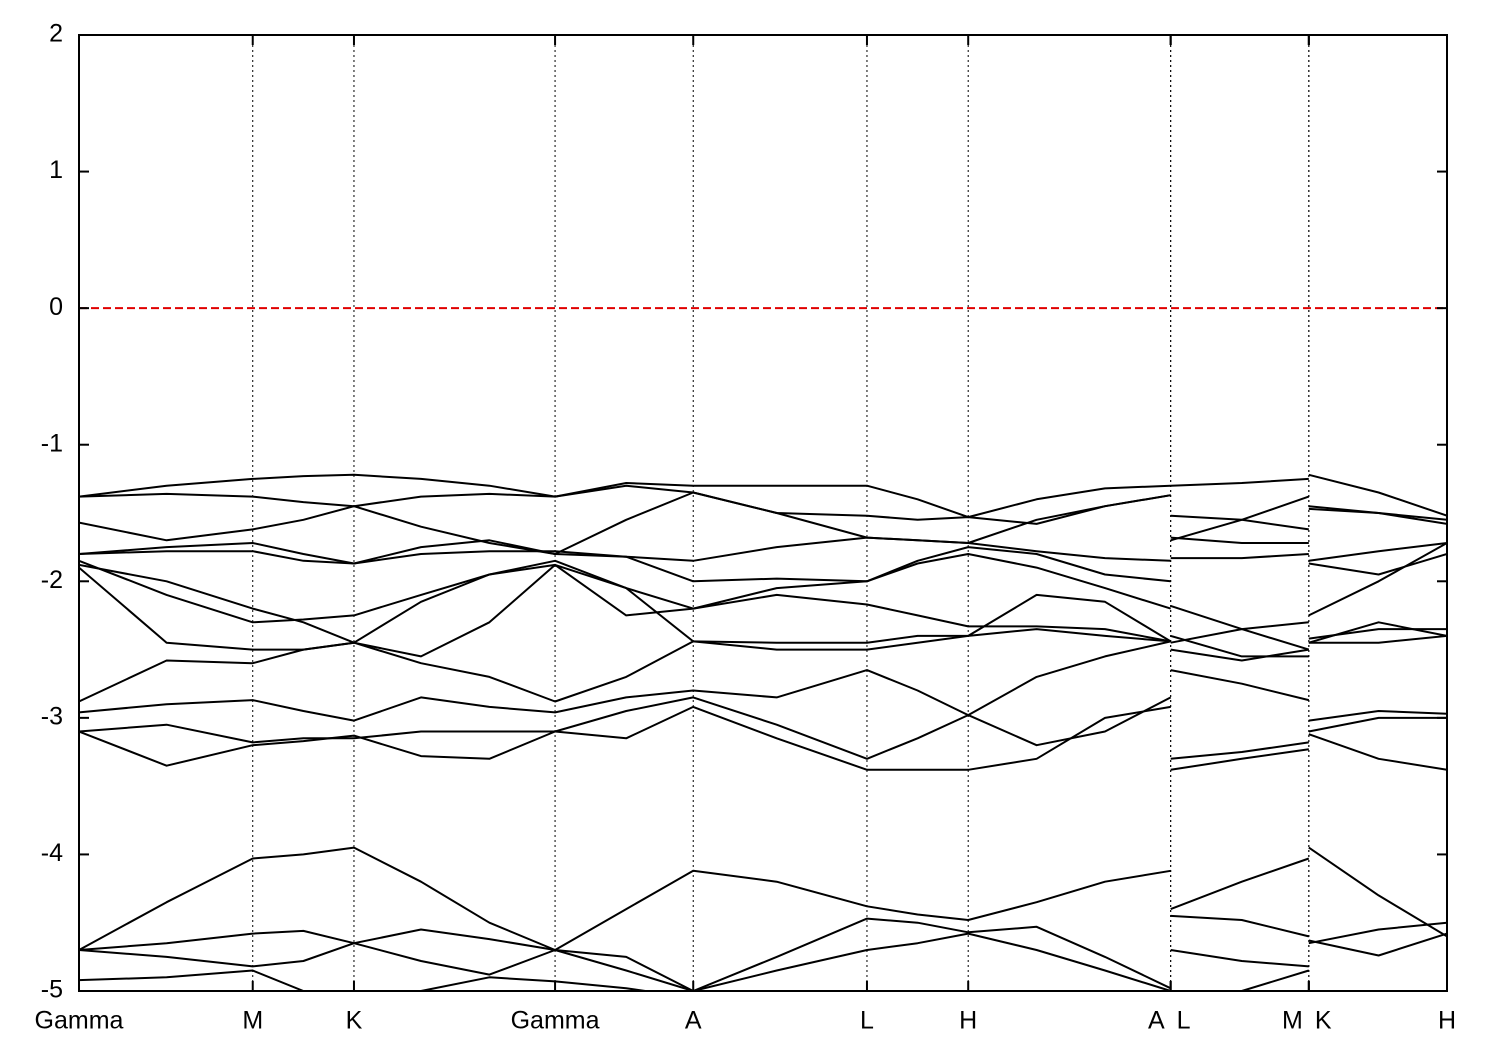  Describe the element at coordinates (56, 34) in the screenshot. I see `y-tick-label: 2` at that location.